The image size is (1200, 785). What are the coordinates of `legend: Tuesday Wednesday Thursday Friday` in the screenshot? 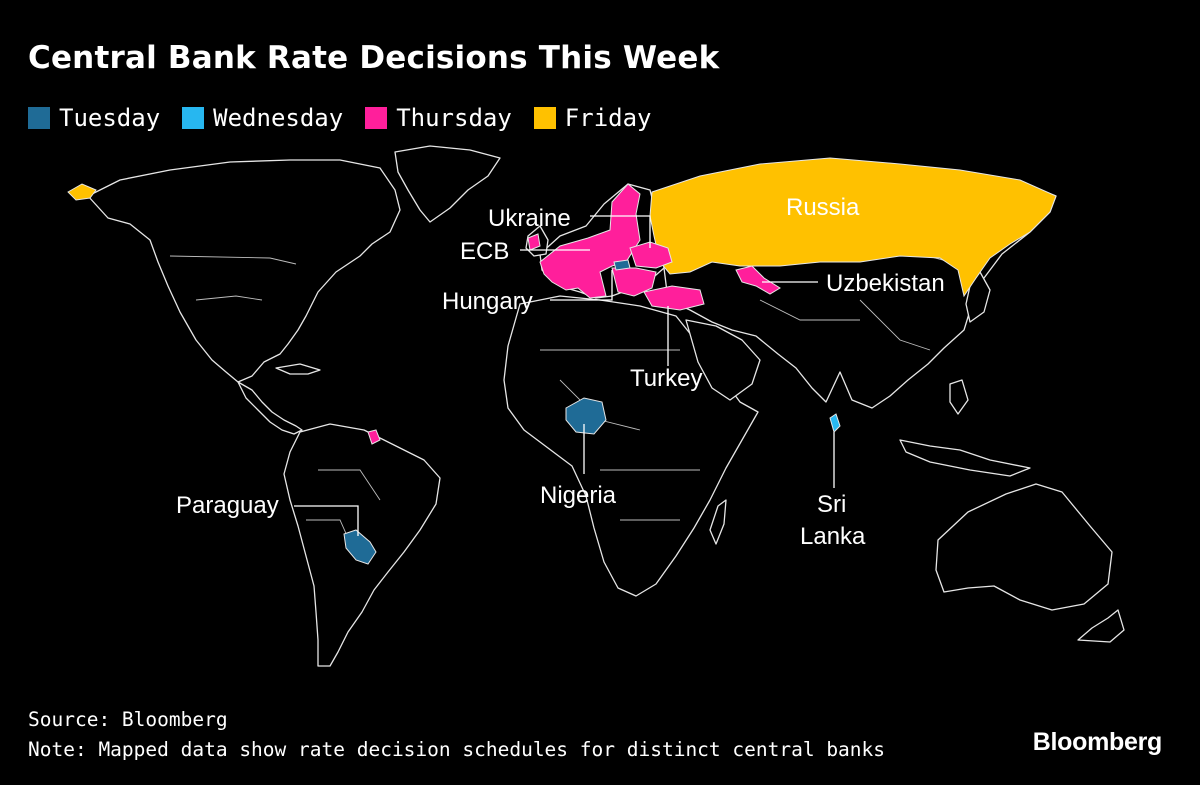 It's located at (351, 118).